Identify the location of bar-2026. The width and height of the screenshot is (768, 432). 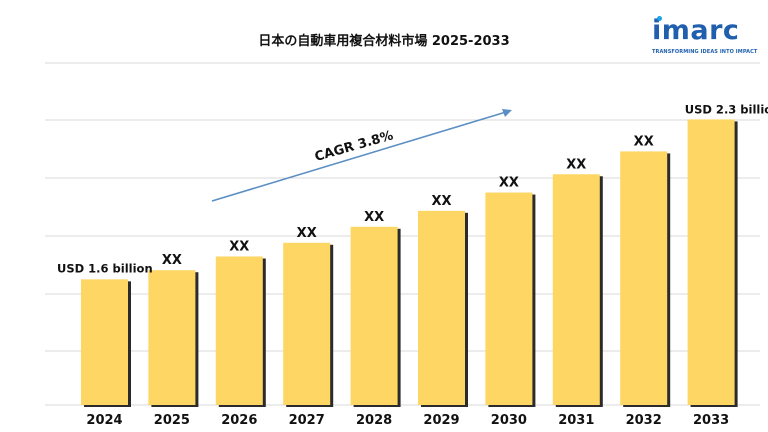
(239, 330).